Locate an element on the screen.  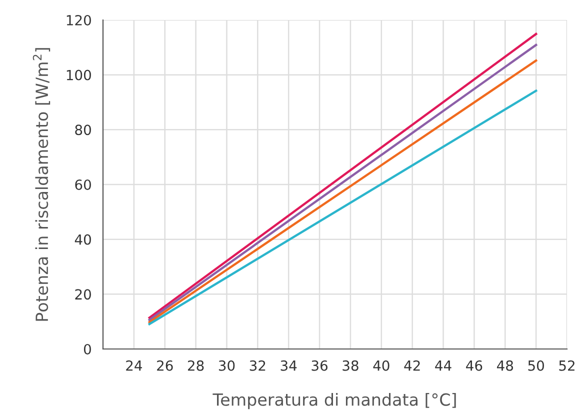
x-tick-label: 36 is located at coordinates (320, 365).